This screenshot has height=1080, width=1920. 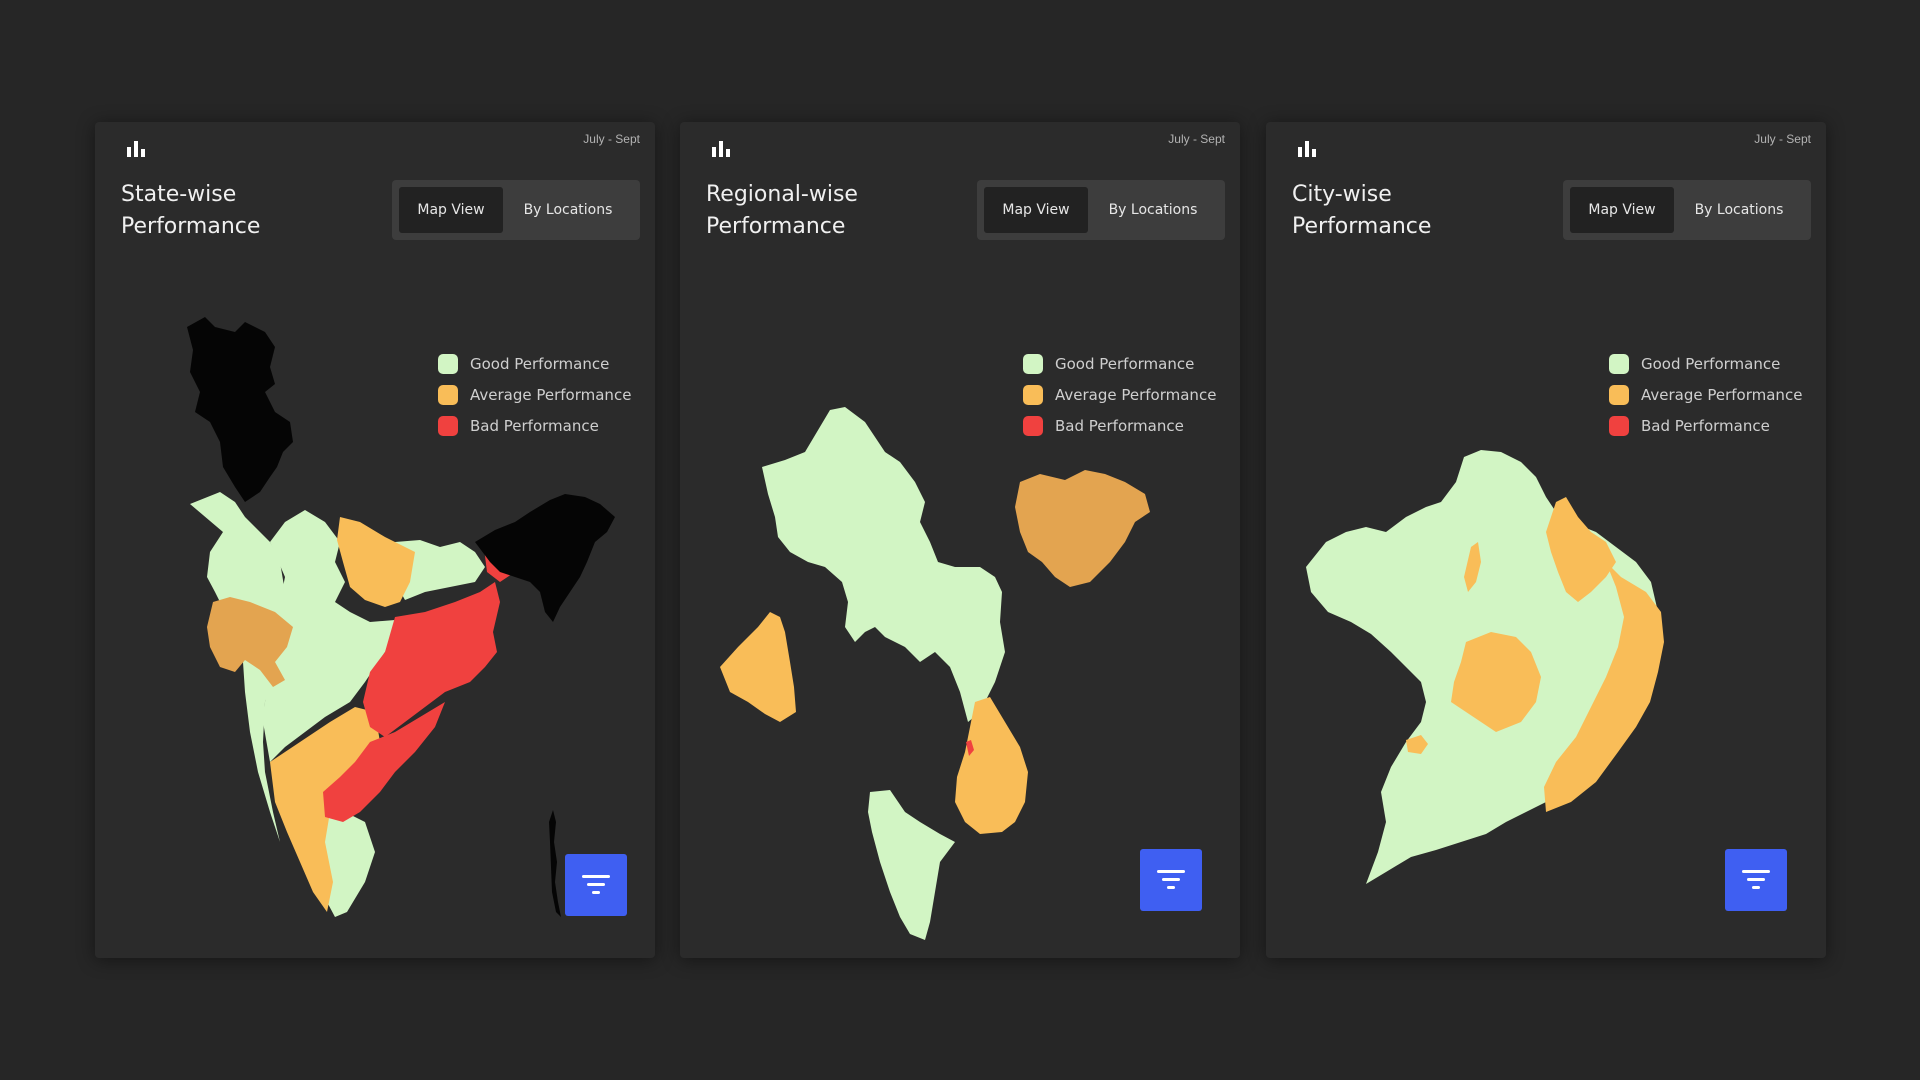 I want to click on card-title: City-wise Performance, so click(x=1397, y=211).